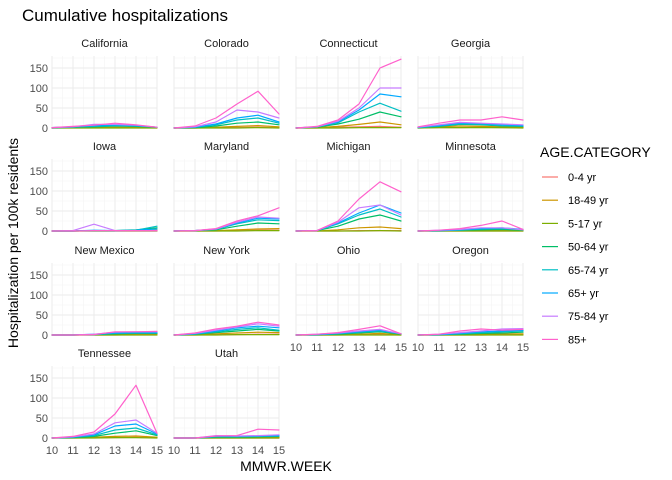 The width and height of the screenshot is (672, 480). I want to click on legend-item-0-4-yr: 0-4 yr, so click(569, 178).